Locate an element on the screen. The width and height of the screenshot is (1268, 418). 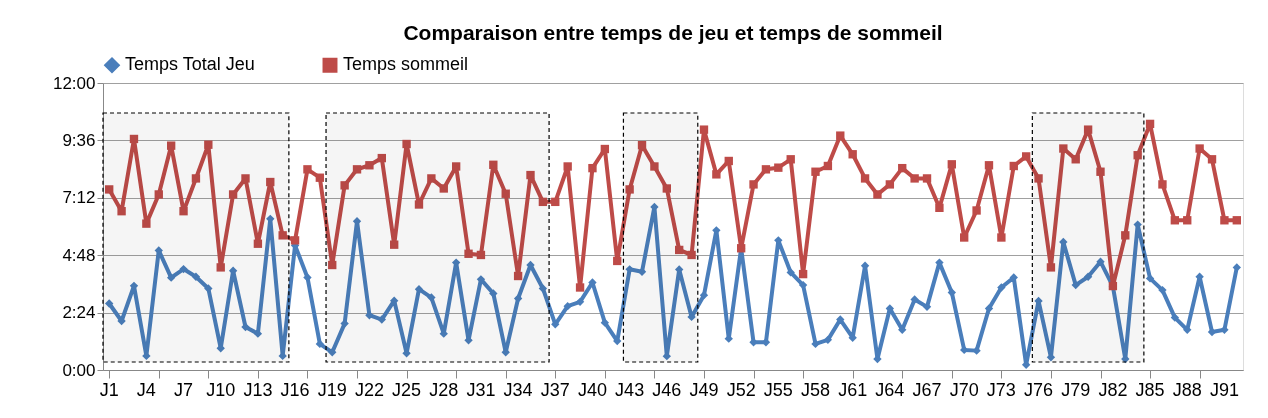
y-tick-label: 7:12 is located at coordinates (79, 198).